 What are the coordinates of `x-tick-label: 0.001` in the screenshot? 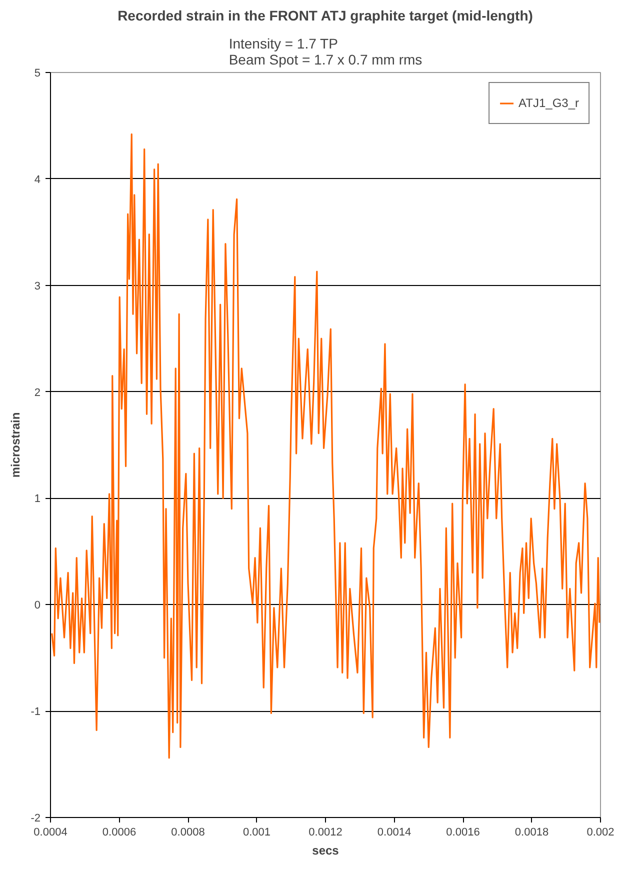 It's located at (256, 832).